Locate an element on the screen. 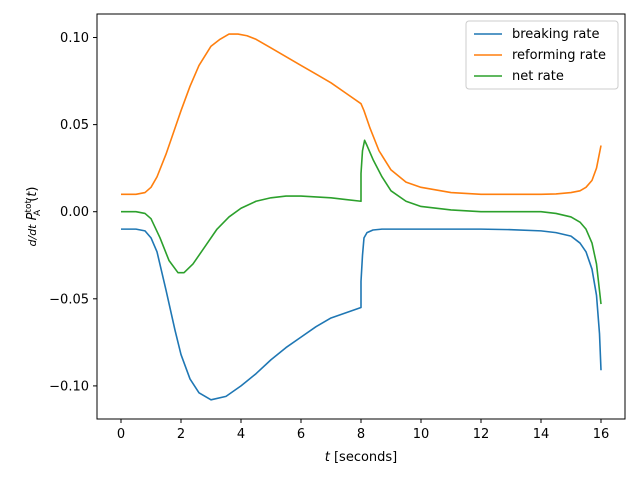 This screenshot has width=640, height=480. legend-label-reforming-rate: reforming rate is located at coordinates (559, 55).